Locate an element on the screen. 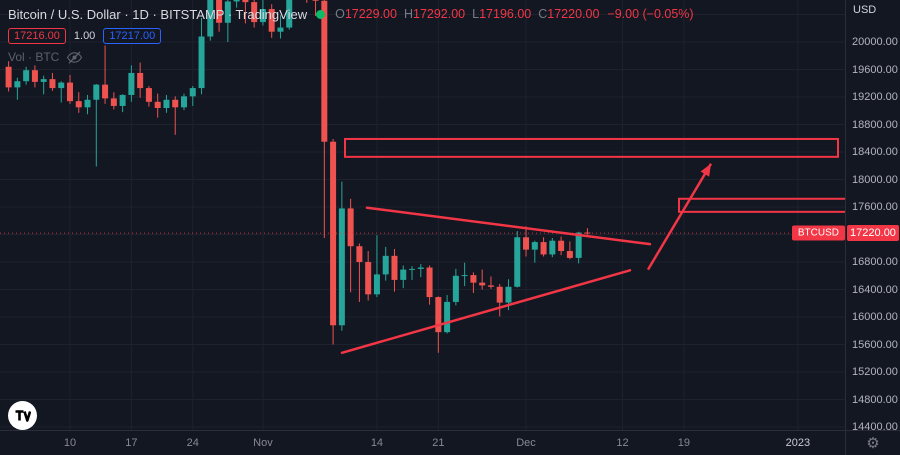  drawing-resistance-zone-upper is located at coordinates (591, 147).